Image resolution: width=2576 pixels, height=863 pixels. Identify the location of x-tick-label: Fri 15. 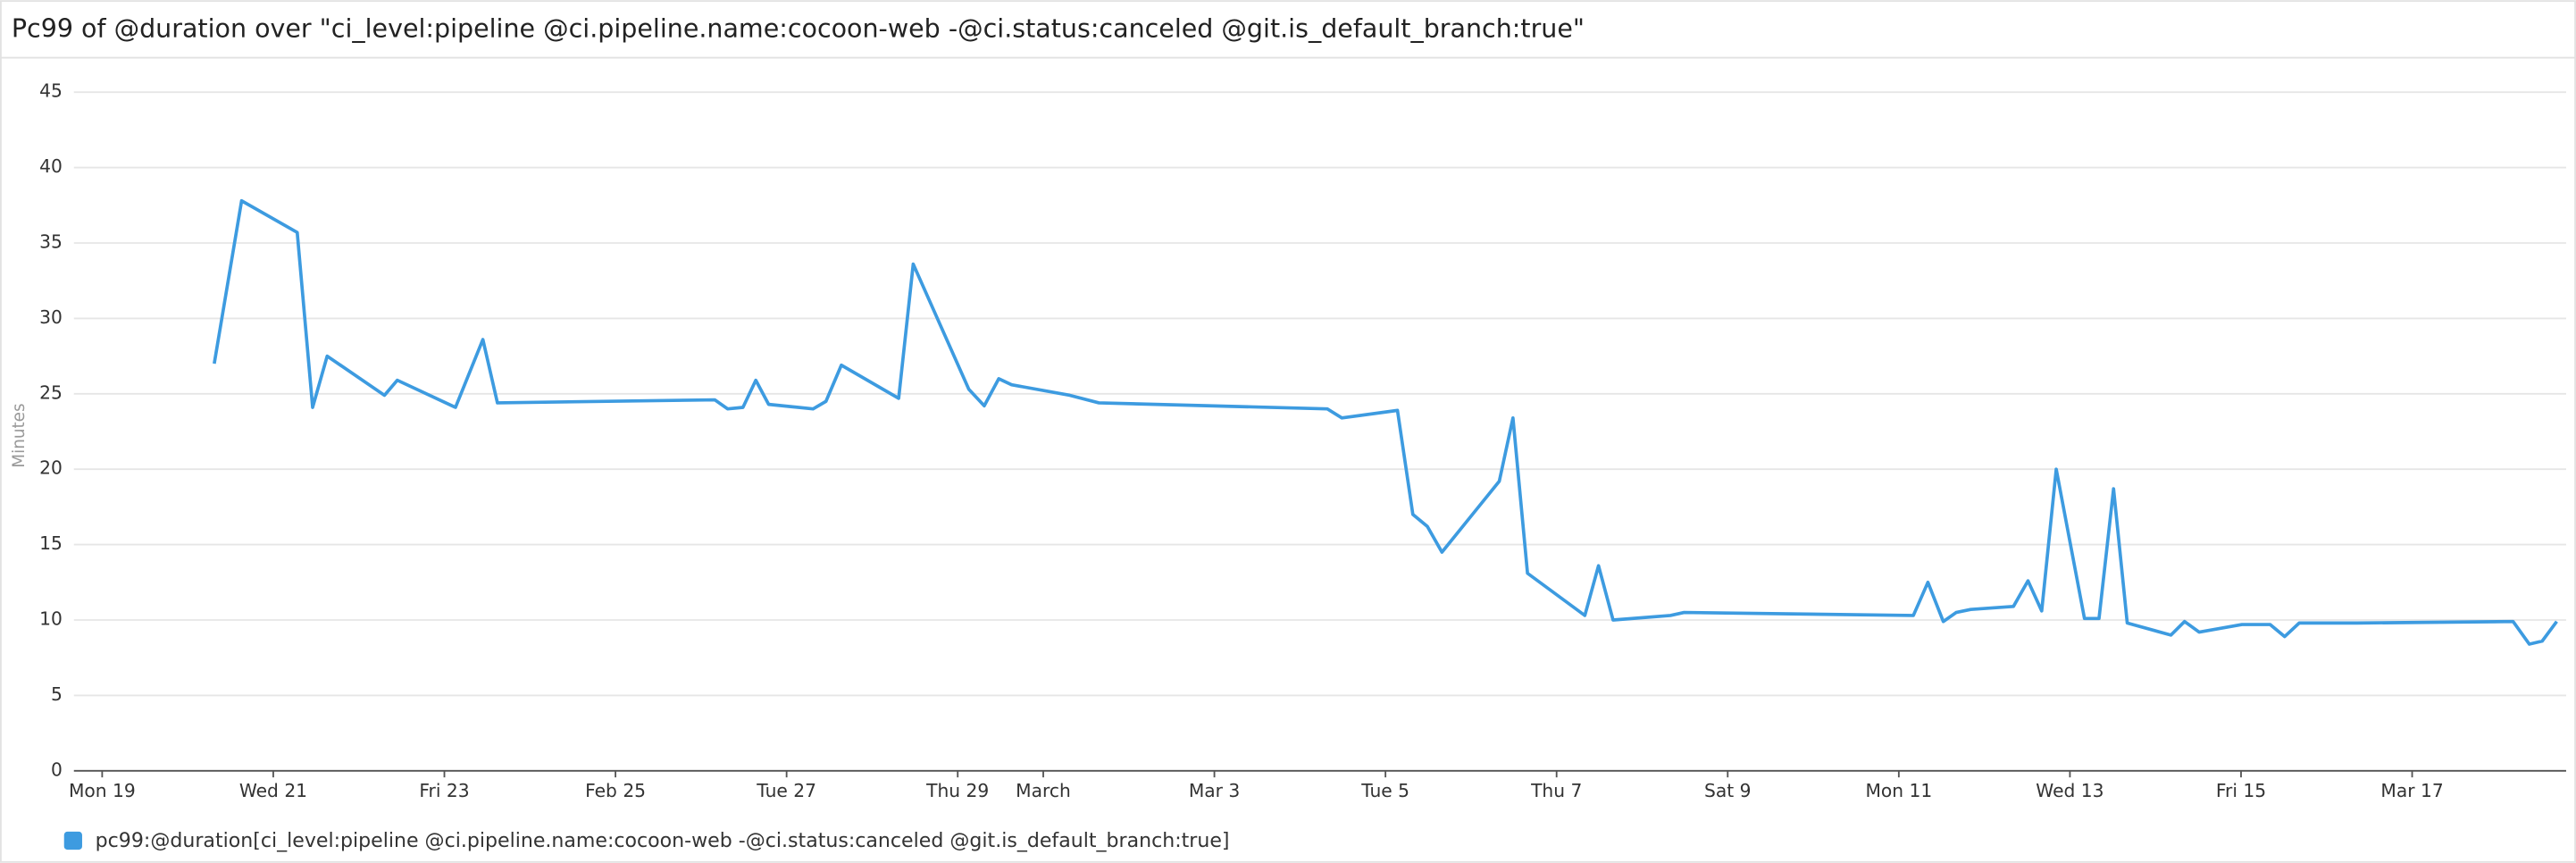
(2241, 790).